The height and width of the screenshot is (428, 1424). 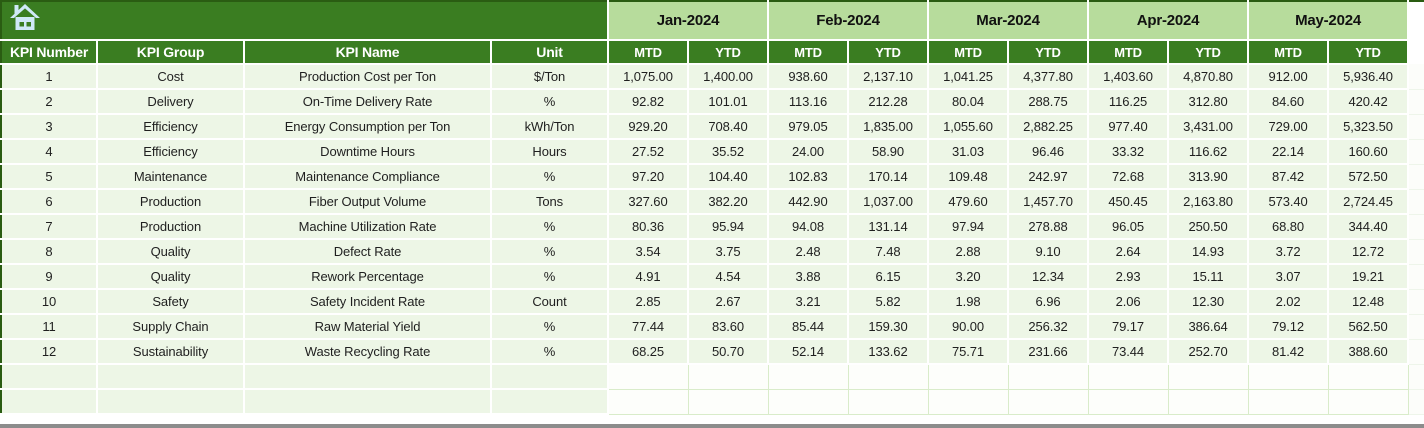 I want to click on cell-value: 938.60, so click(x=808, y=77).